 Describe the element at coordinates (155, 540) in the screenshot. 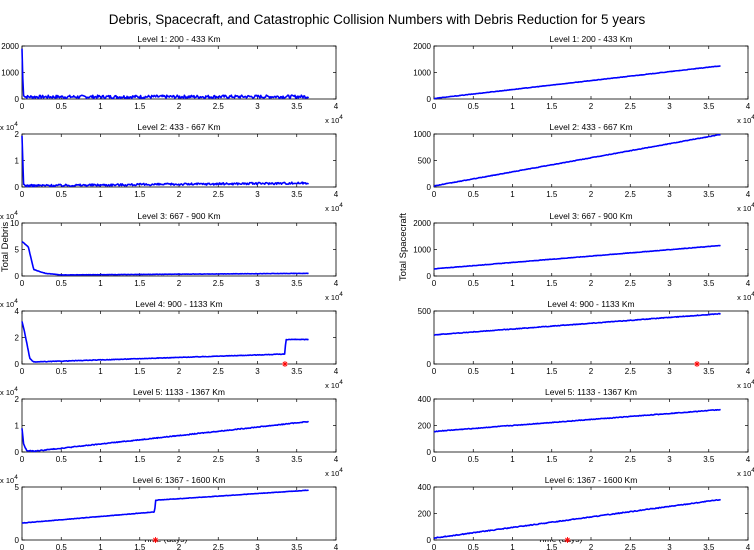

I see `collision-marker` at that location.